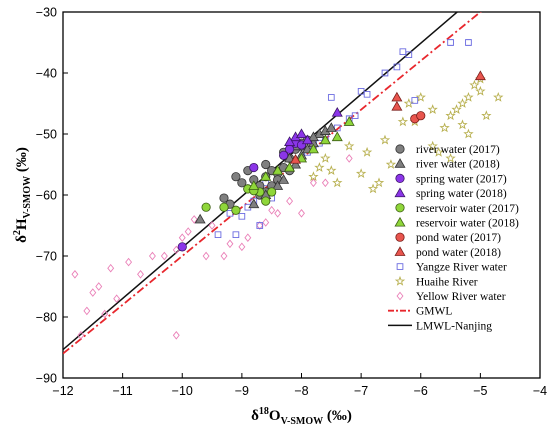 The image size is (550, 435). I want to click on point-pond-water-2017, so click(421, 116).